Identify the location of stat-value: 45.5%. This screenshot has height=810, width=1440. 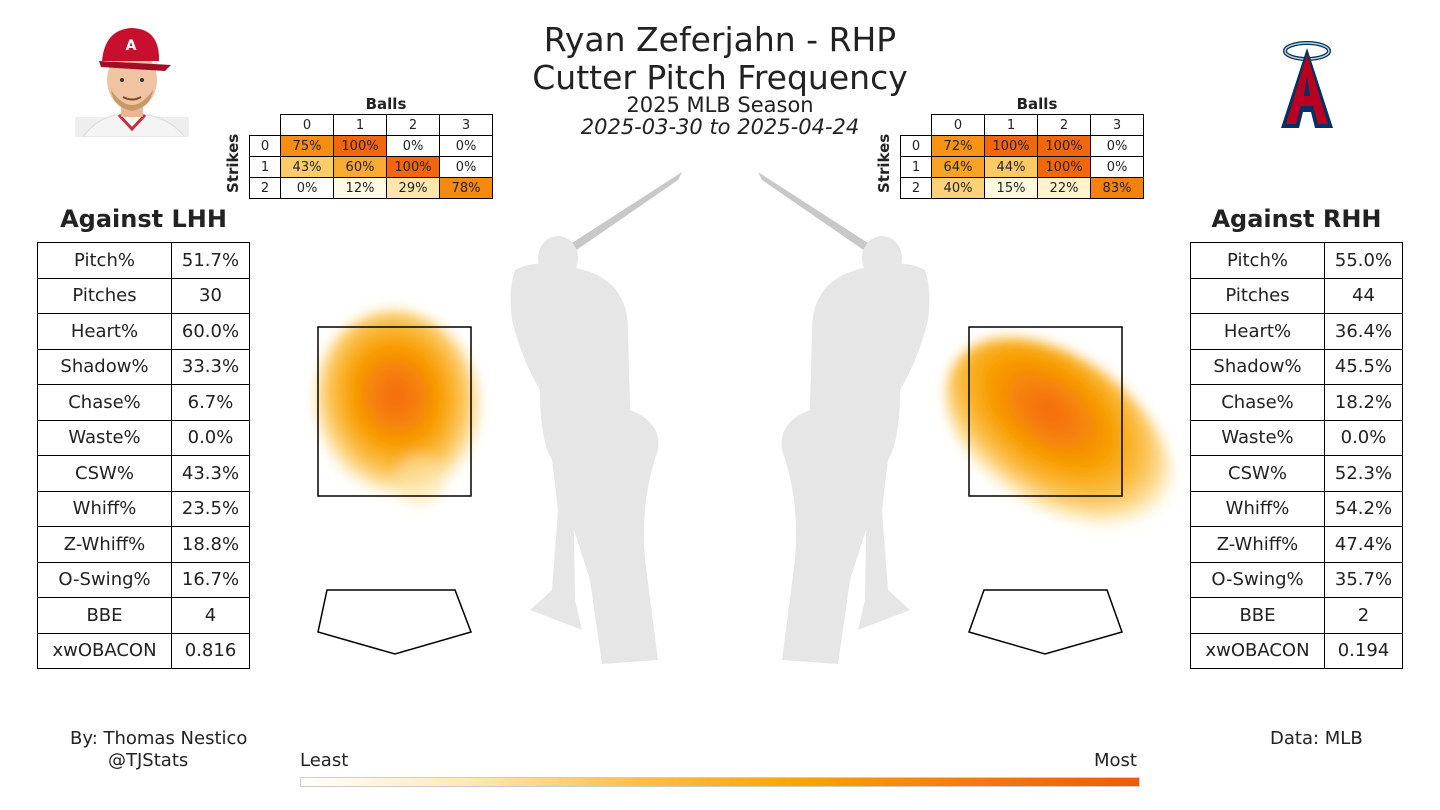
(1363, 366).